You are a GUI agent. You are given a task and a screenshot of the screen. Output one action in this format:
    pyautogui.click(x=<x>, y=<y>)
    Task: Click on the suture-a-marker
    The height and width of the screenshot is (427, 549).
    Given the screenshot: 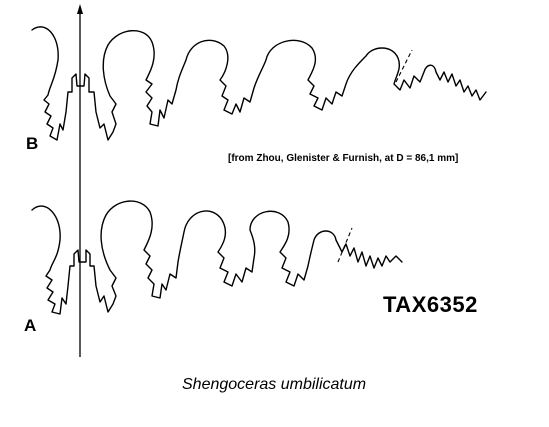 What is the action you would take?
    pyautogui.click(x=345, y=245)
    